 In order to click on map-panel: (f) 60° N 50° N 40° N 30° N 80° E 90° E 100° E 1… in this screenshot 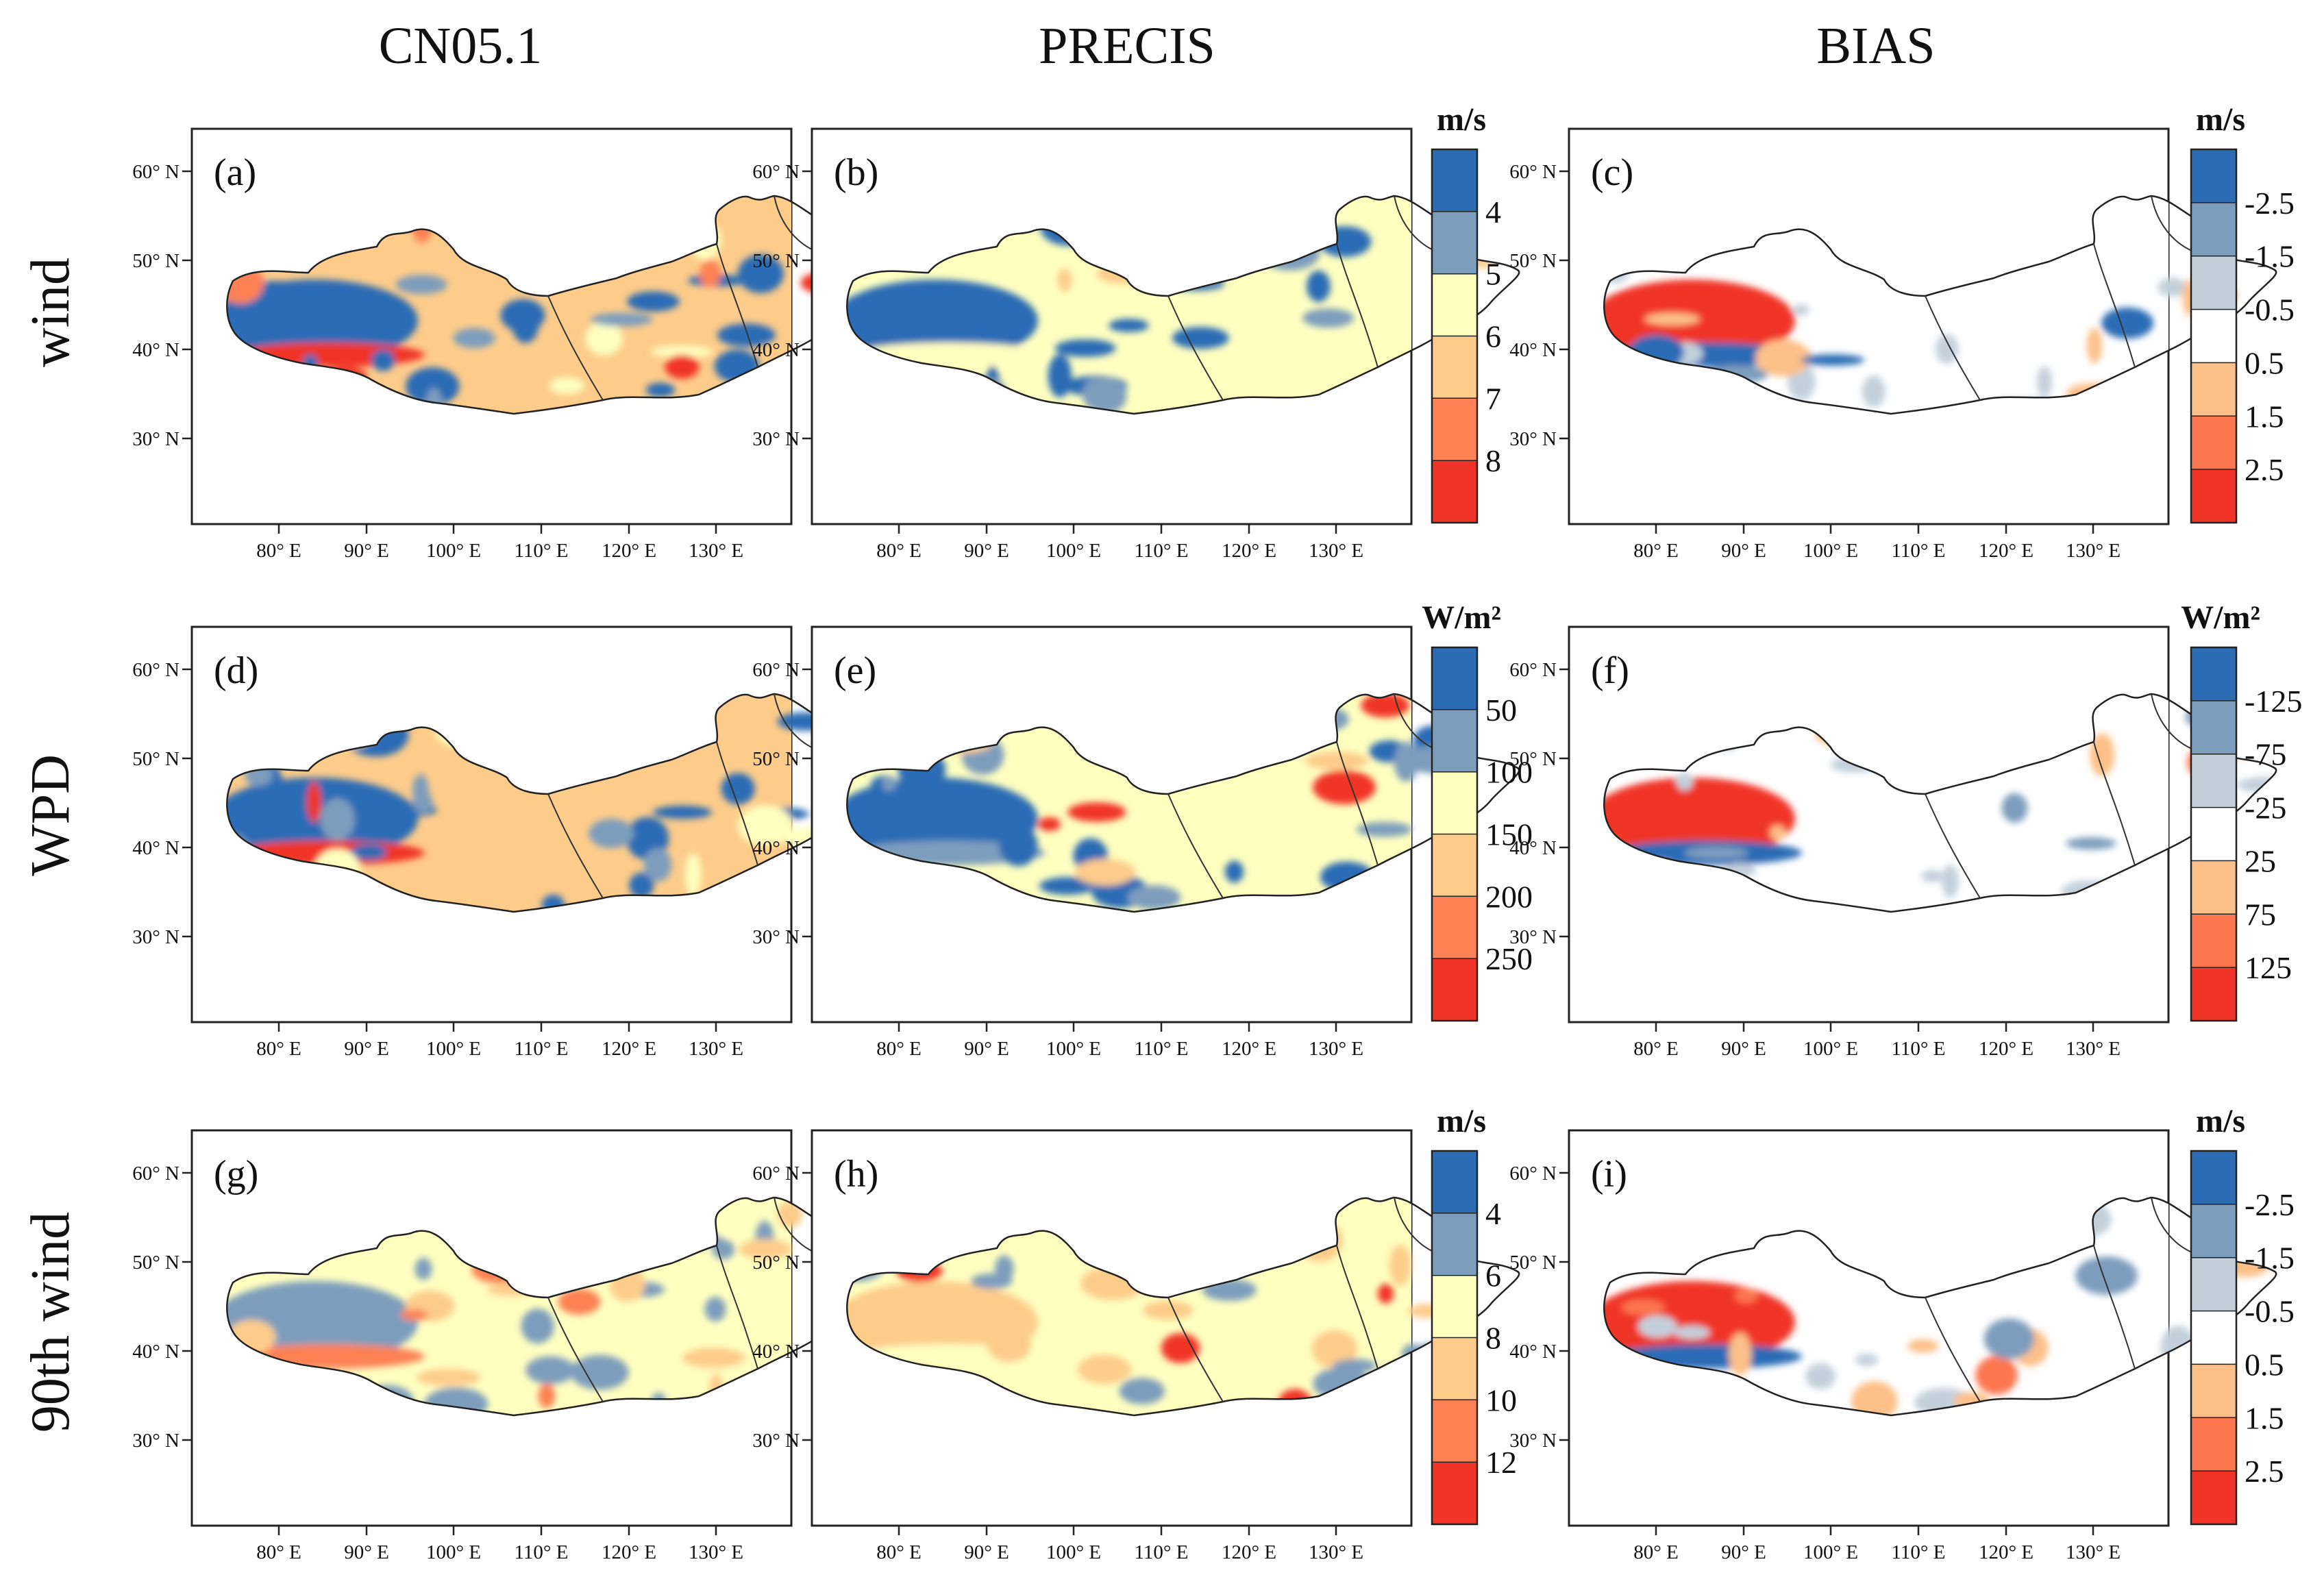, I will do `click(1893, 843)`.